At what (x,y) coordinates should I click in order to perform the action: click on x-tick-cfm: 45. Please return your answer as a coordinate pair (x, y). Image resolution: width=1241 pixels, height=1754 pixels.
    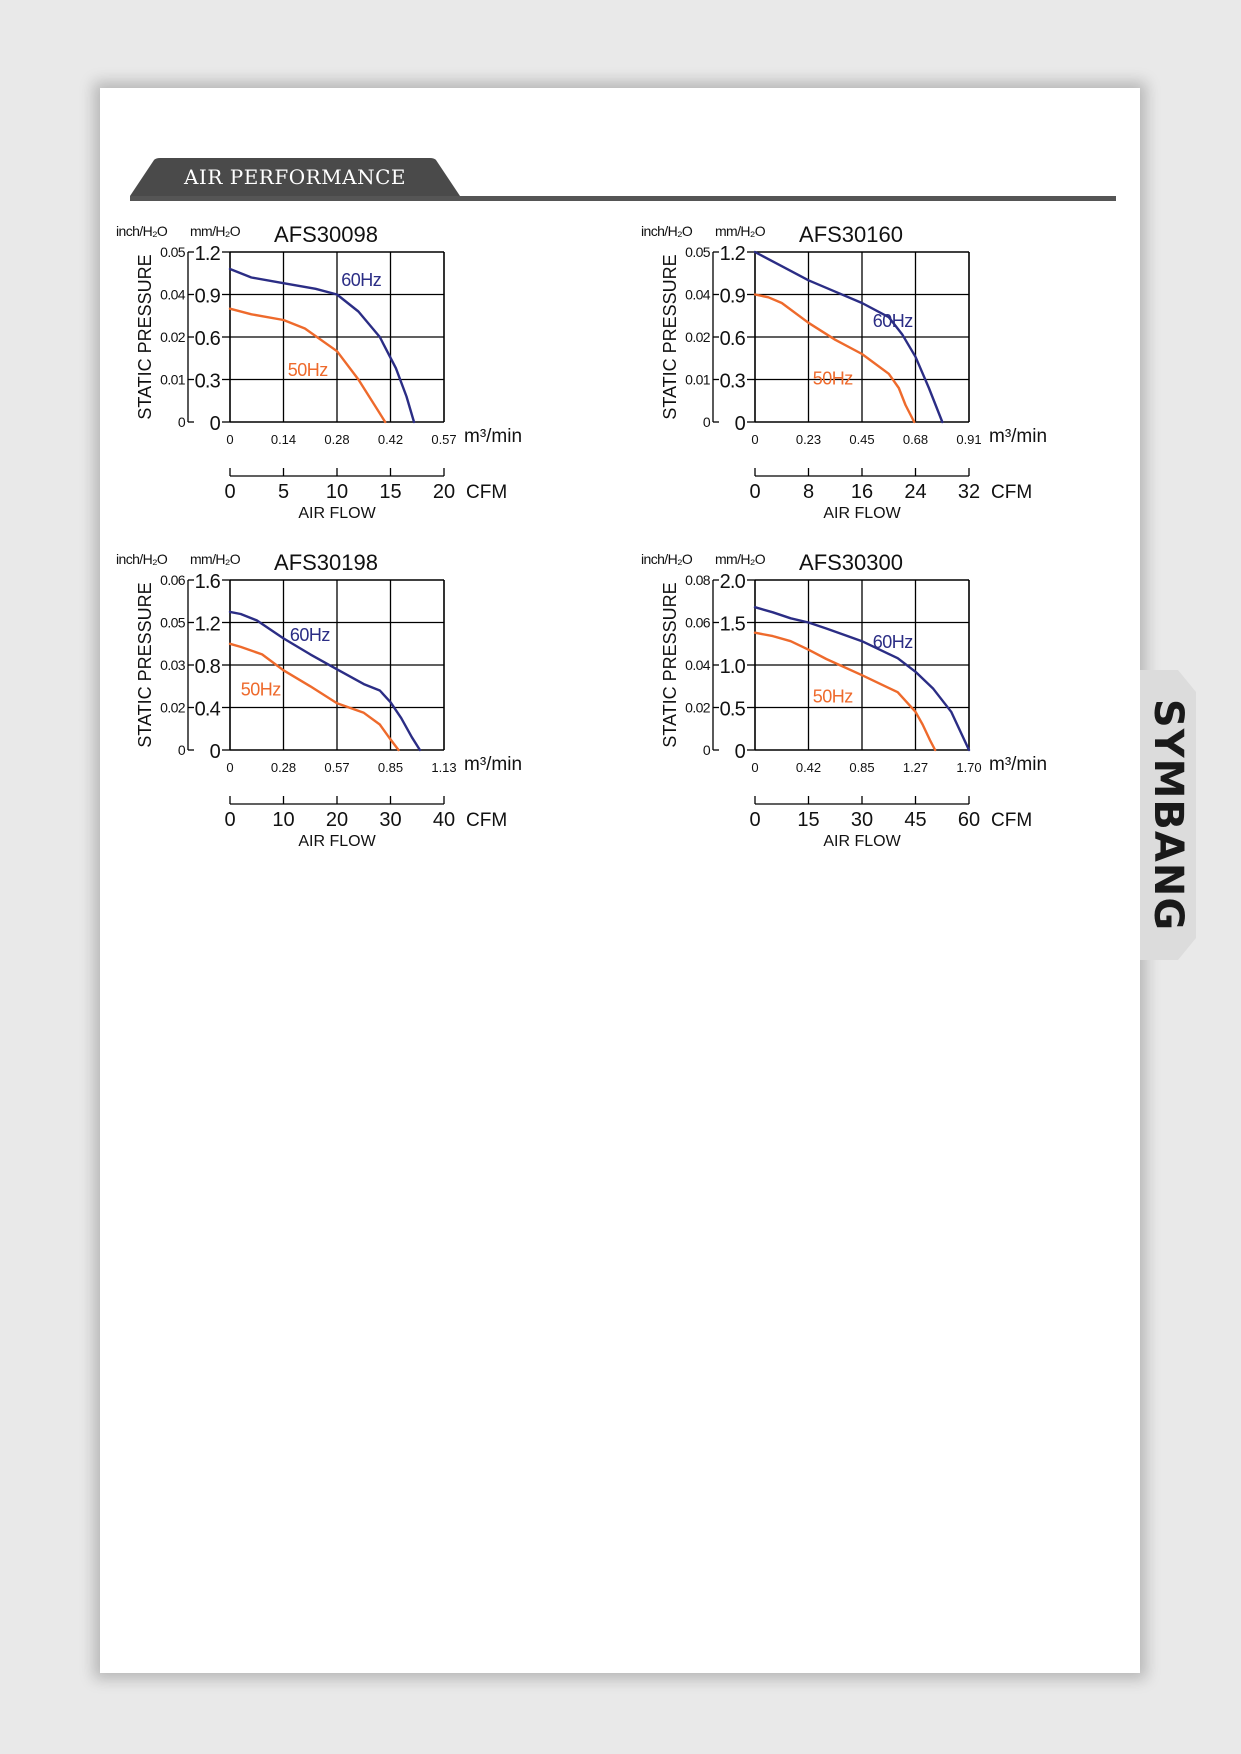
    Looking at the image, I should click on (915, 820).